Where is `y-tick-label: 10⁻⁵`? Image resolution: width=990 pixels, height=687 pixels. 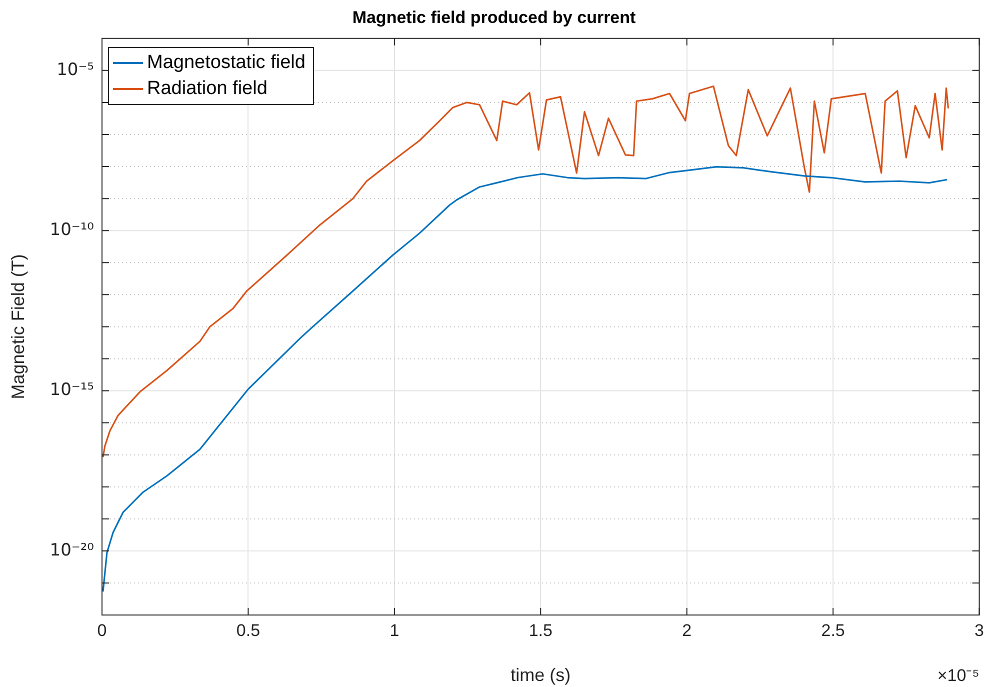 y-tick-label: 10⁻⁵ is located at coordinates (75, 70).